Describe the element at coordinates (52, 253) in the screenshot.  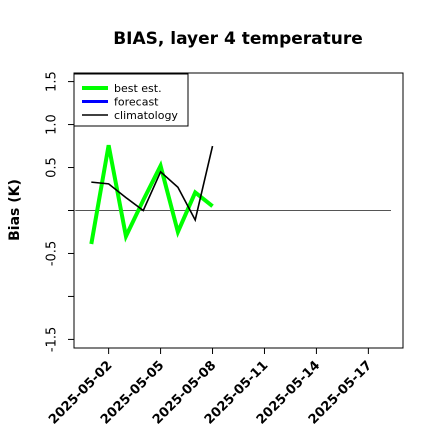
I see `y-tick-label: -0.5` at that location.